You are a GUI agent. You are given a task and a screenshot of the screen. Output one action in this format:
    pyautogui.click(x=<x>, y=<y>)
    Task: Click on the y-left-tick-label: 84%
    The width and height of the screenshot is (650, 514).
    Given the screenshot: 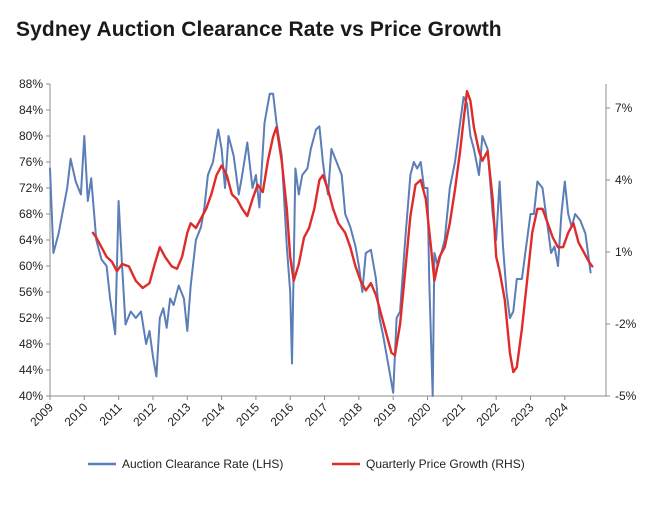 What is the action you would take?
    pyautogui.click(x=31, y=110)
    